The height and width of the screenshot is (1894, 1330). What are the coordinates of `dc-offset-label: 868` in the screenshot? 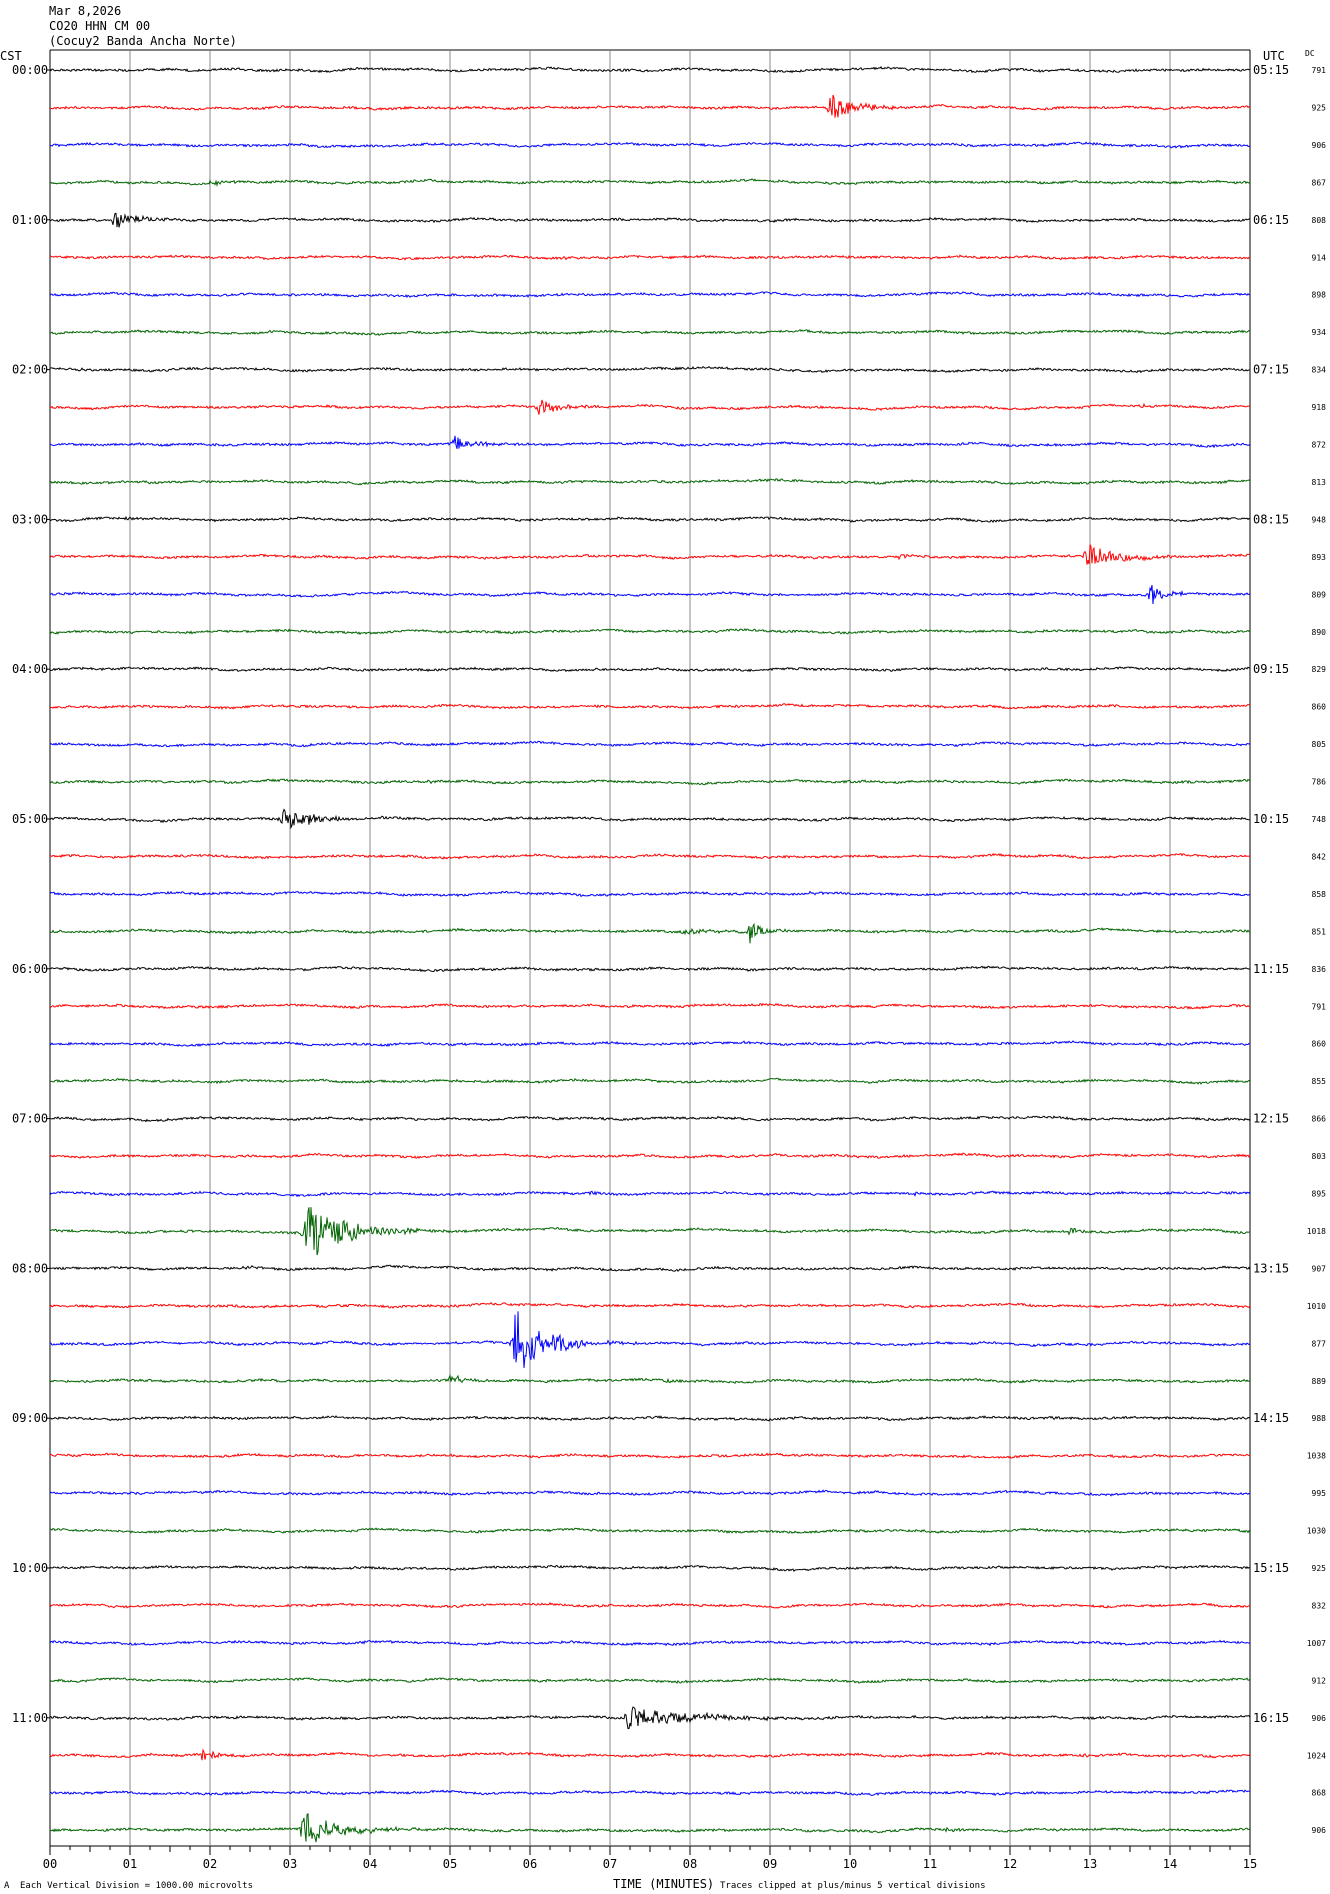 It's located at (1319, 1793).